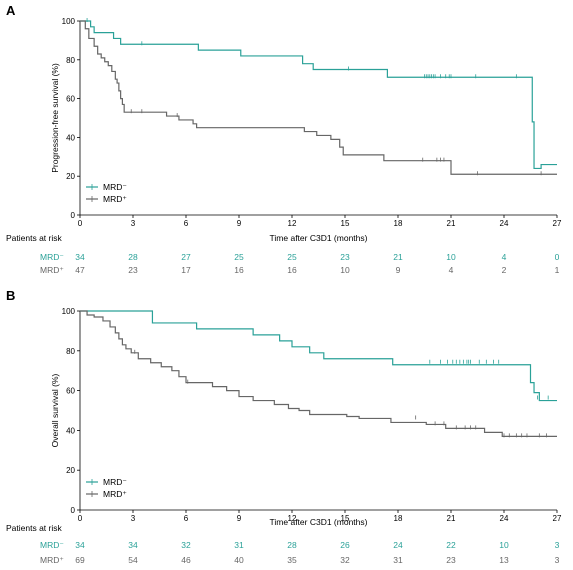 The width and height of the screenshot is (573, 570). Describe the element at coordinates (504, 518) in the screenshot. I see `panel-b-x-tick-label: 24` at that location.